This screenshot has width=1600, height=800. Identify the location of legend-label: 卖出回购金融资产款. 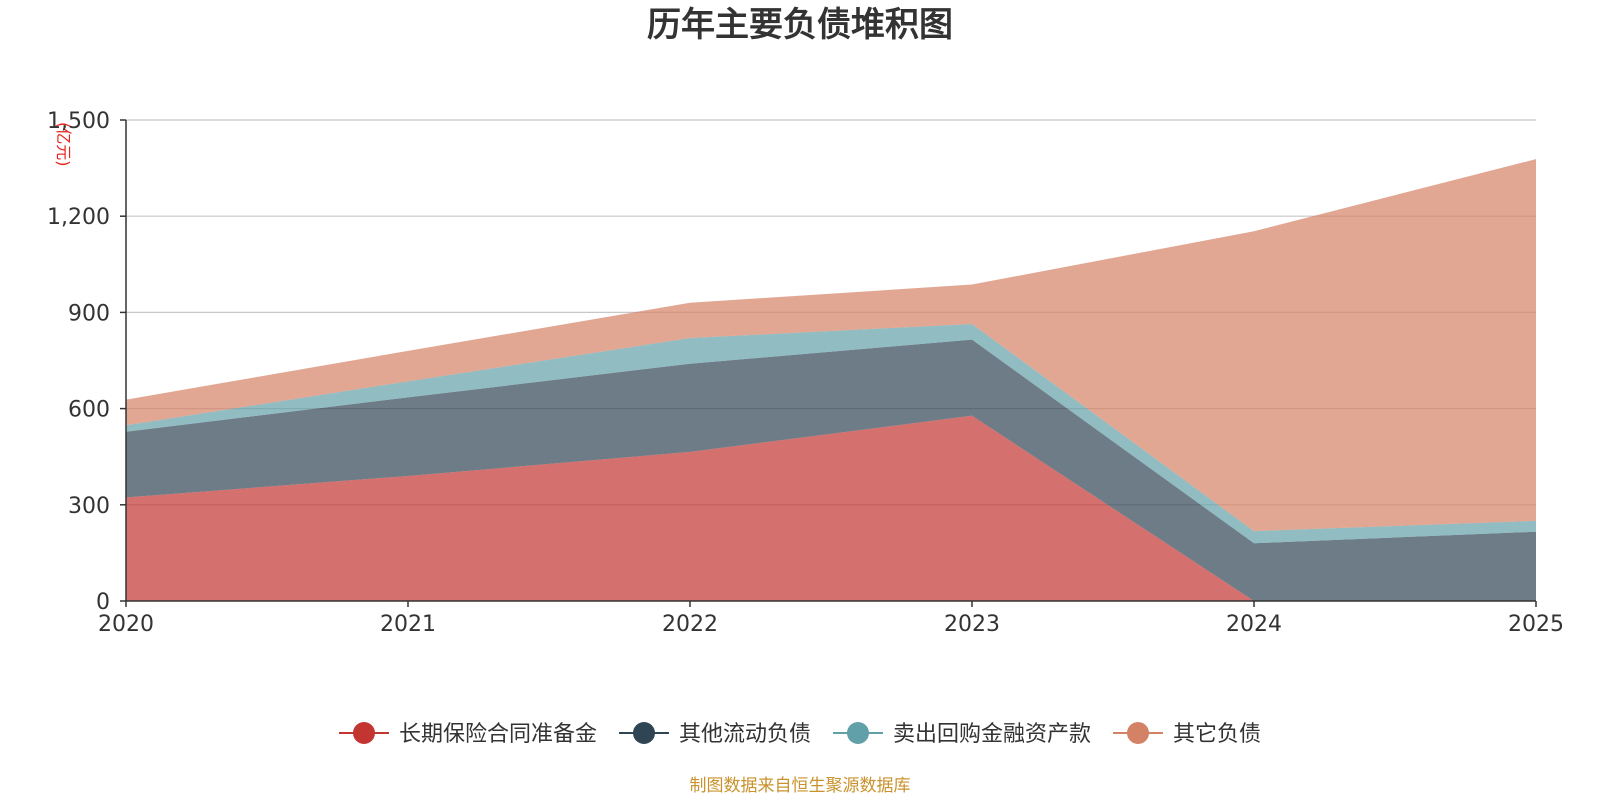
(992, 734).